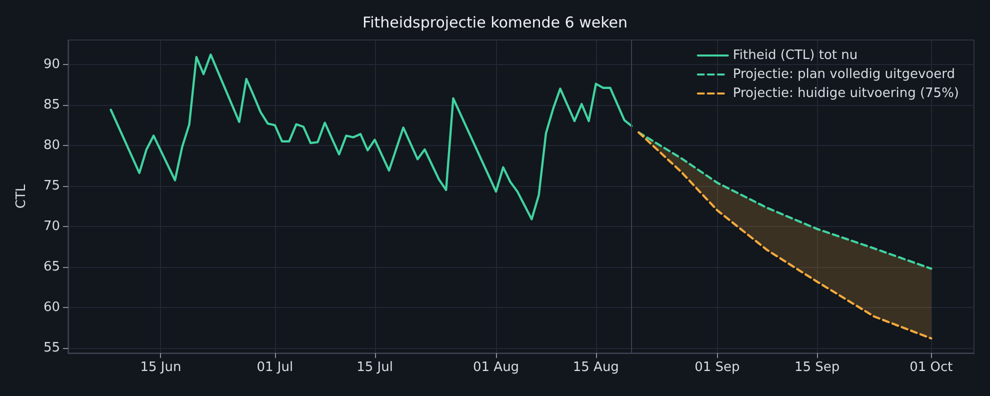  I want to click on x-tick-label: 15 Sep, so click(817, 367).